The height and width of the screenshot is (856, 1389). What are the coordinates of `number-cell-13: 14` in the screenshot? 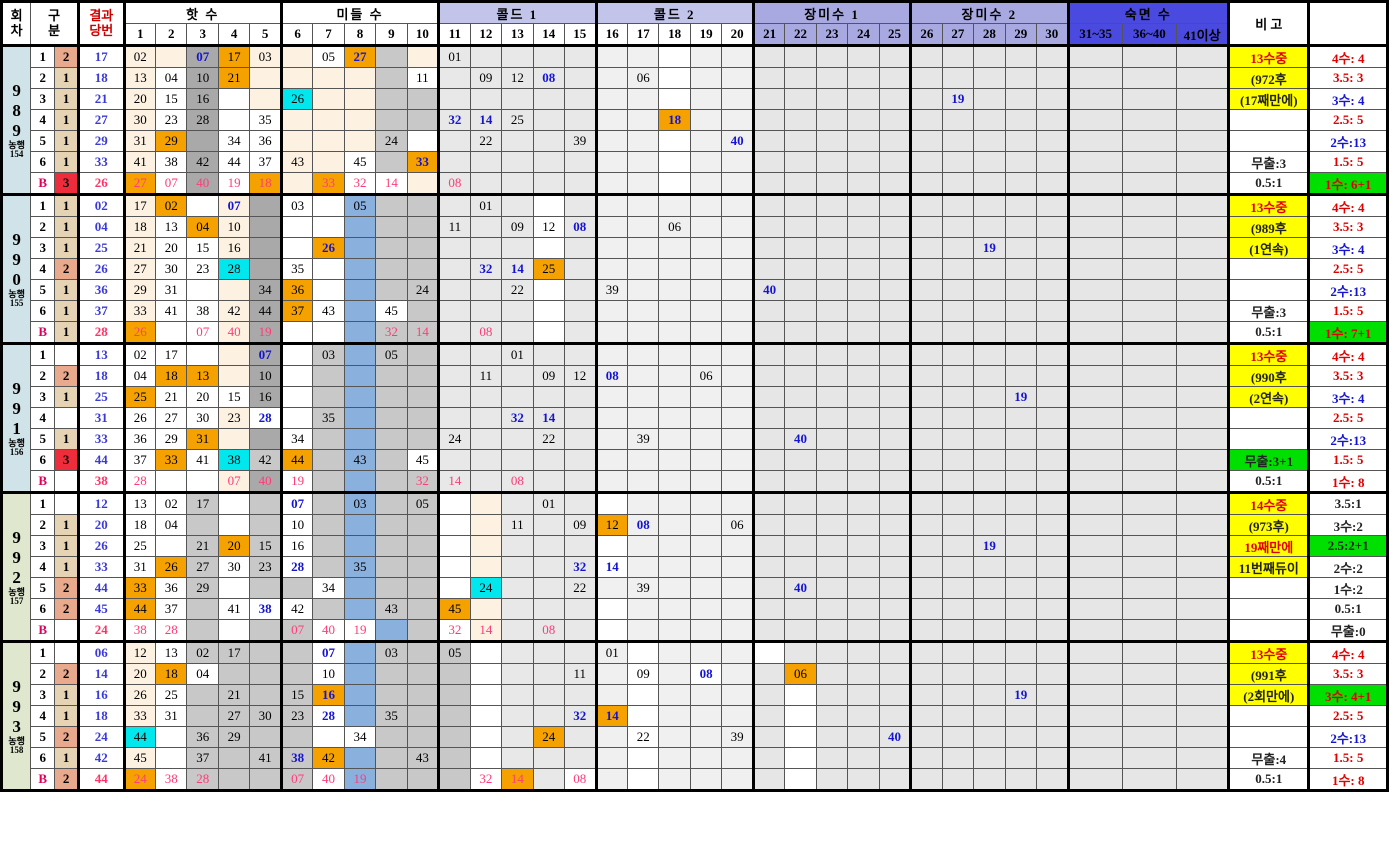 It's located at (517, 779).